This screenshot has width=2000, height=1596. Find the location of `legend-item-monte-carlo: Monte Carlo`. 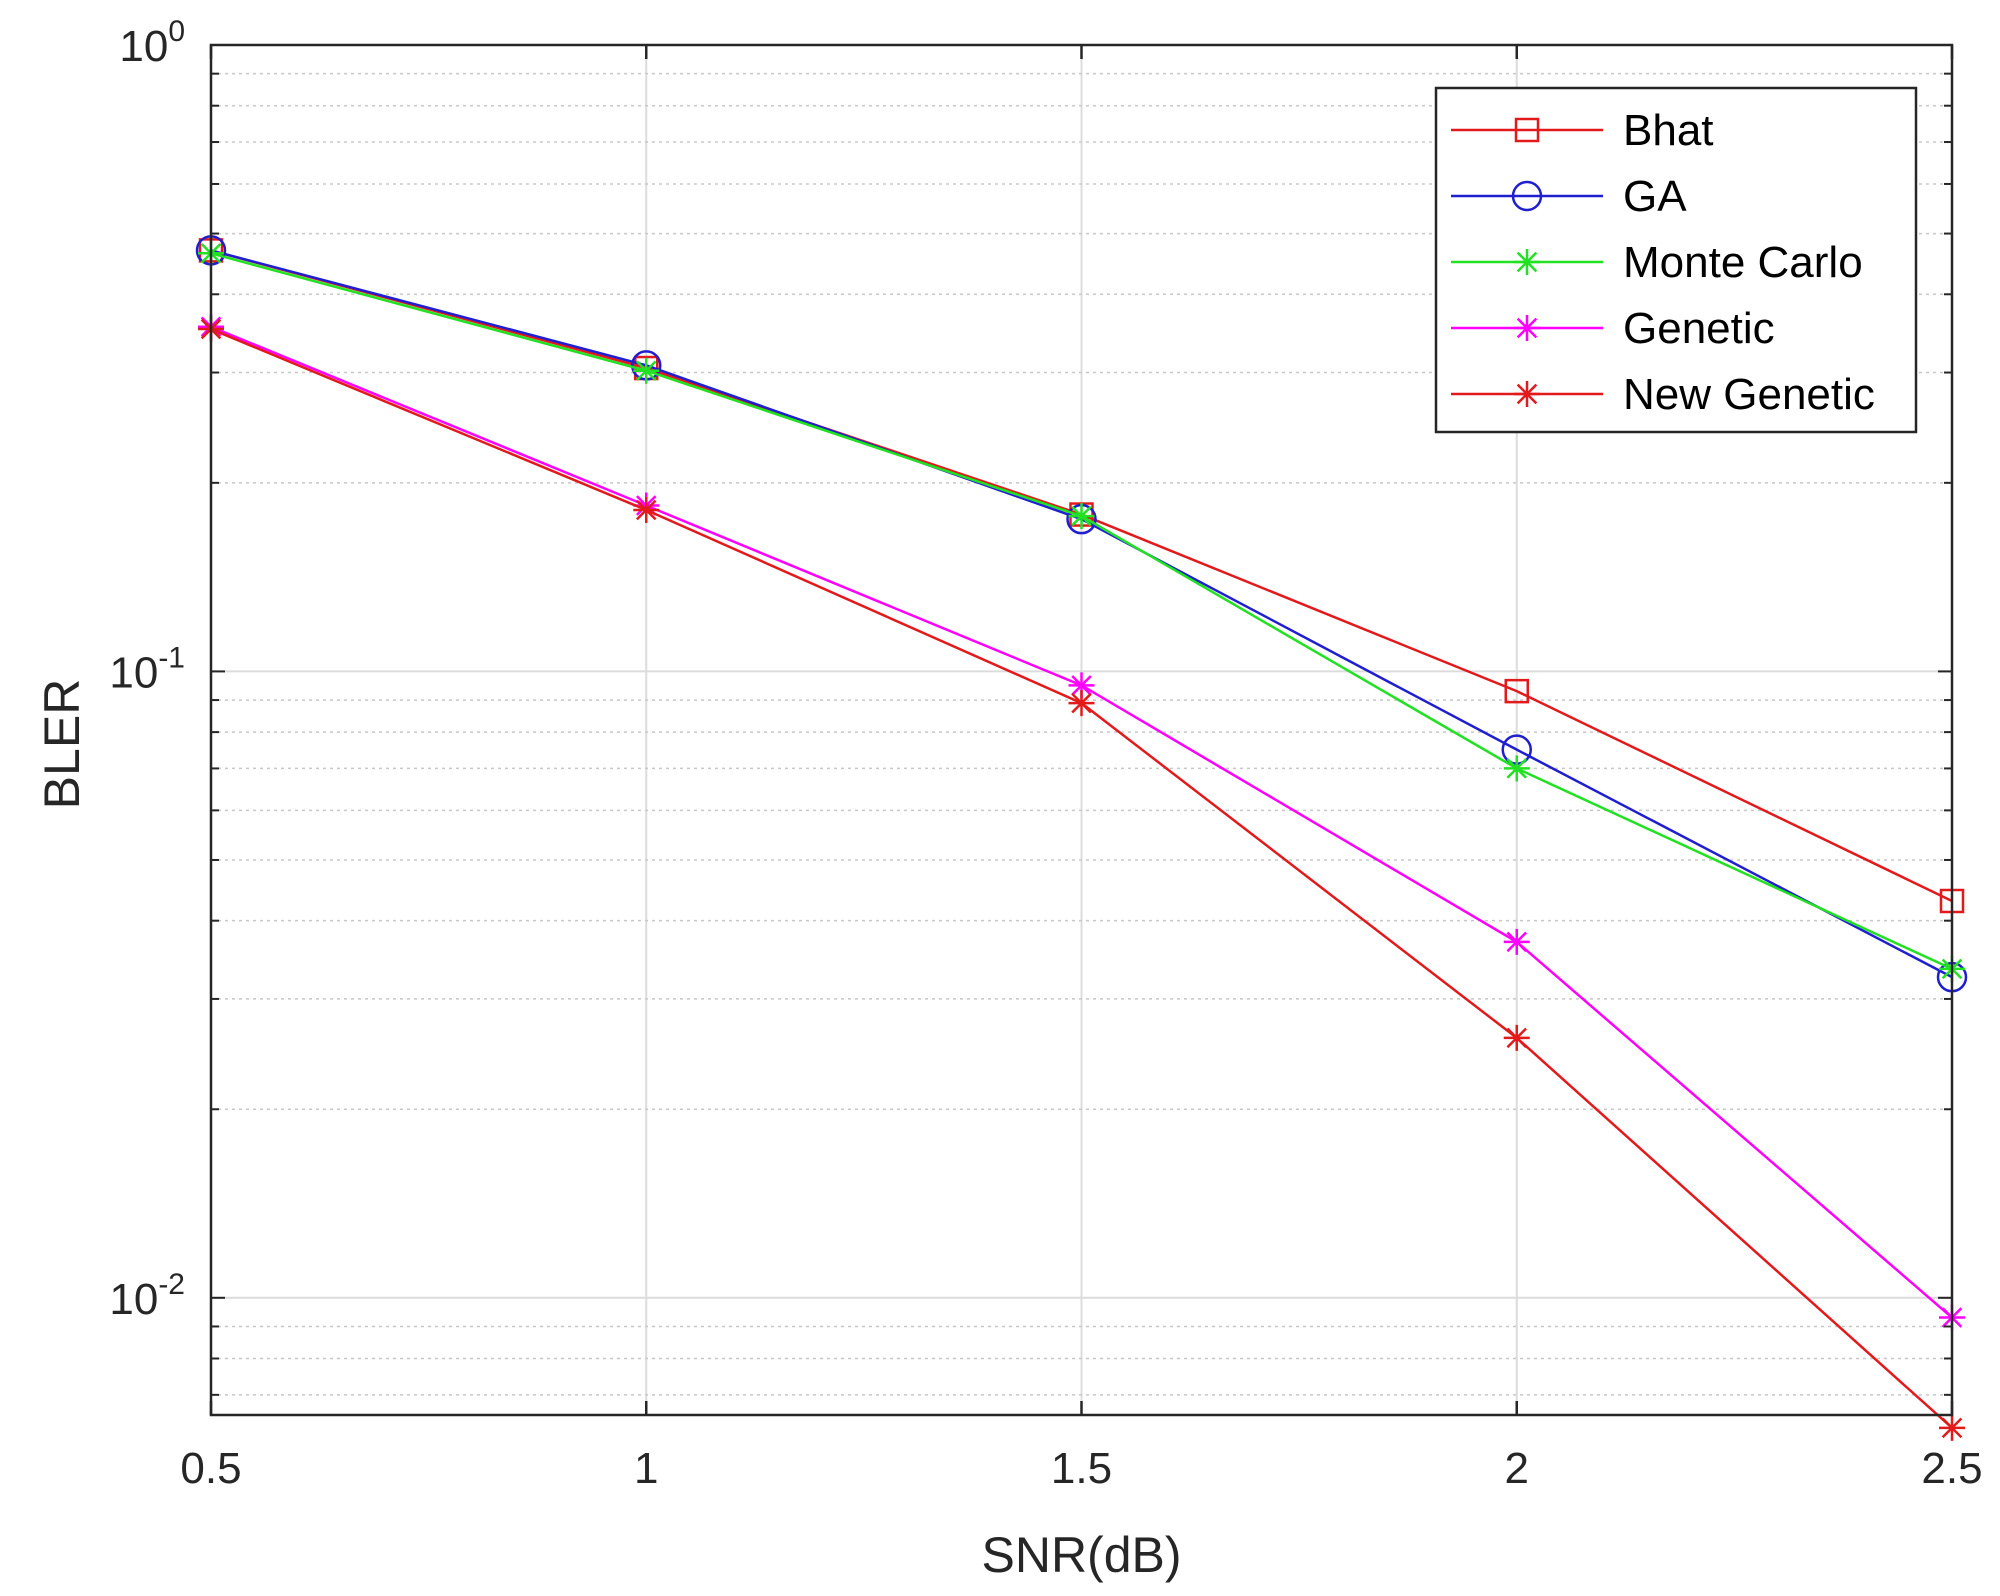

legend-item-monte-carlo: Monte Carlo is located at coordinates (1657, 262).